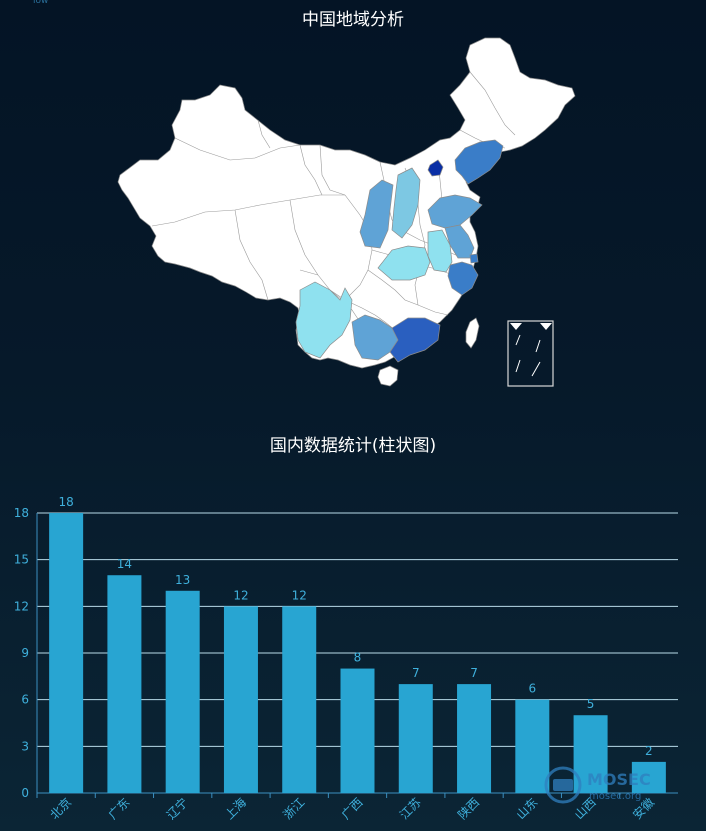 The image size is (706, 831). What do you see at coordinates (25, 653) in the screenshot?
I see `y-tick-label: 9` at bounding box center [25, 653].